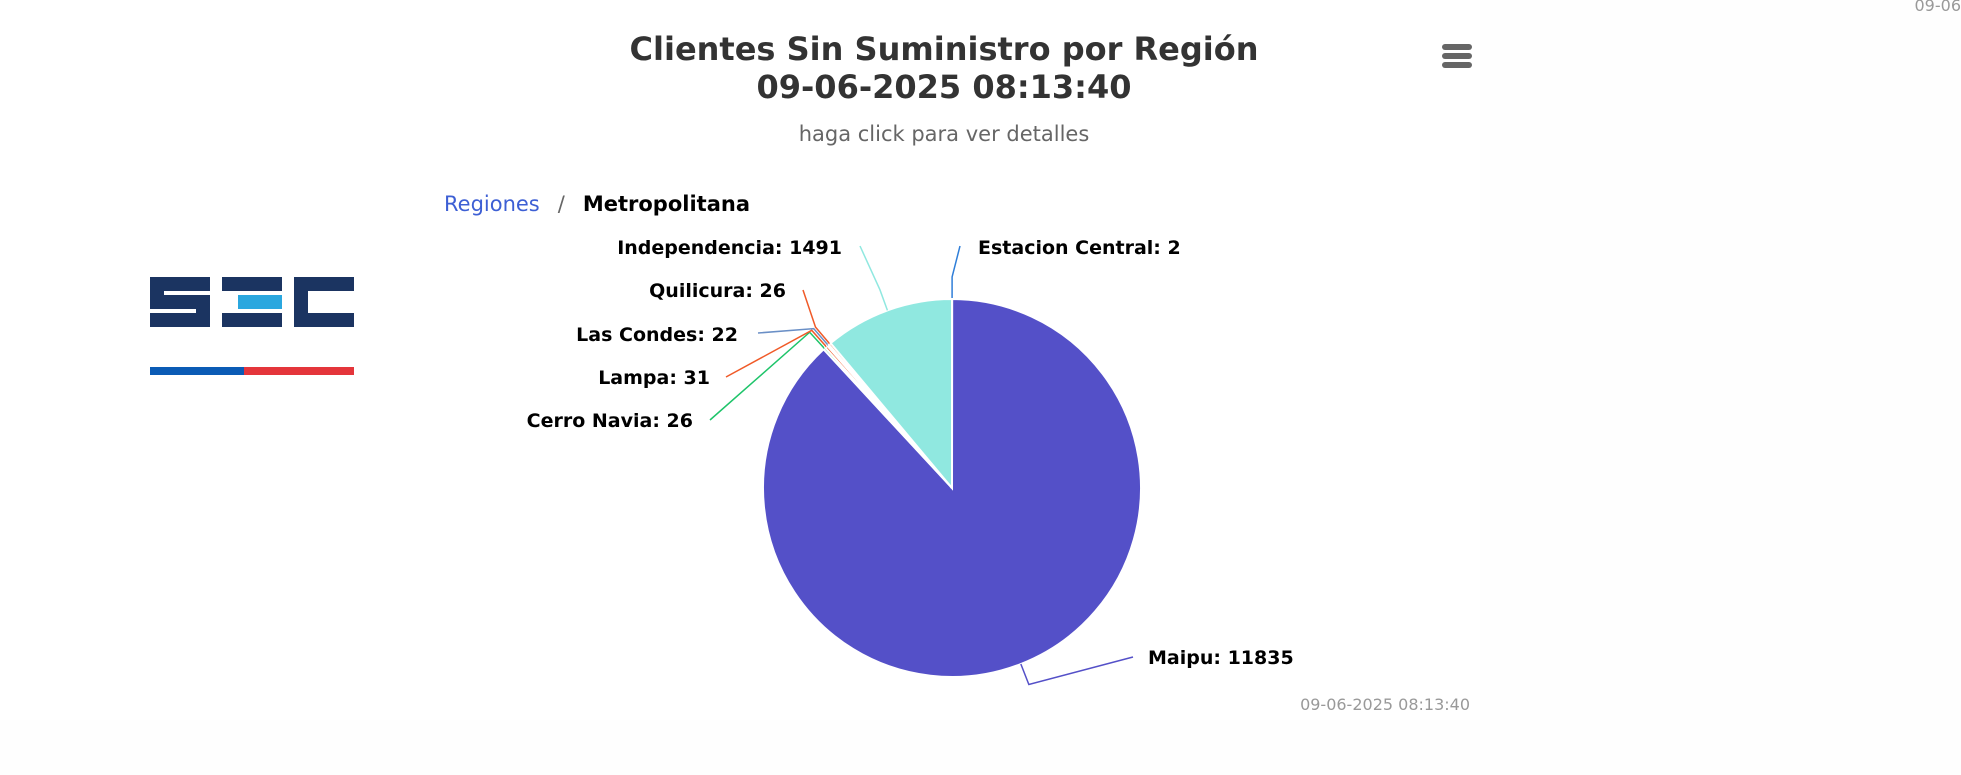  Describe the element at coordinates (1385, 704) in the screenshot. I see `chart-timestamp-credit: 09-06-2025 08:13:40` at that location.